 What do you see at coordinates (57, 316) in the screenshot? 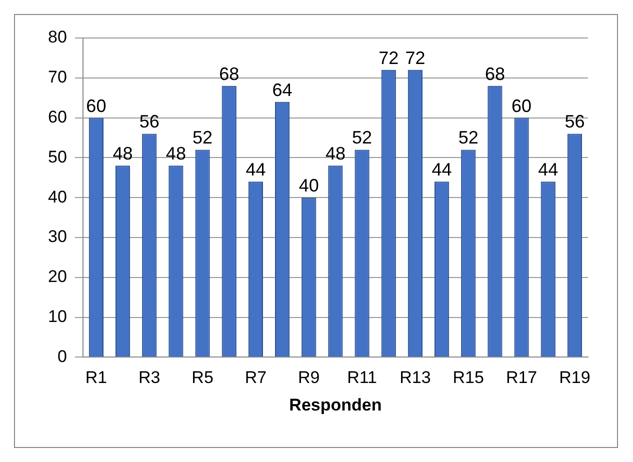
I see `y-tick-label: 10` at bounding box center [57, 316].